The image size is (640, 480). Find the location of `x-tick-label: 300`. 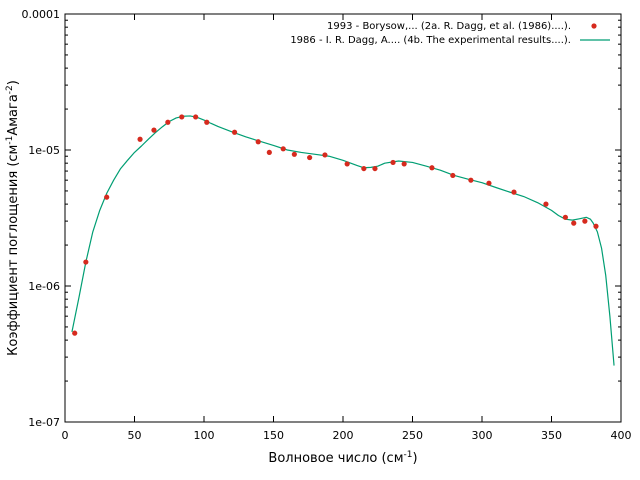

x-tick-label: 300 is located at coordinates (482, 435).